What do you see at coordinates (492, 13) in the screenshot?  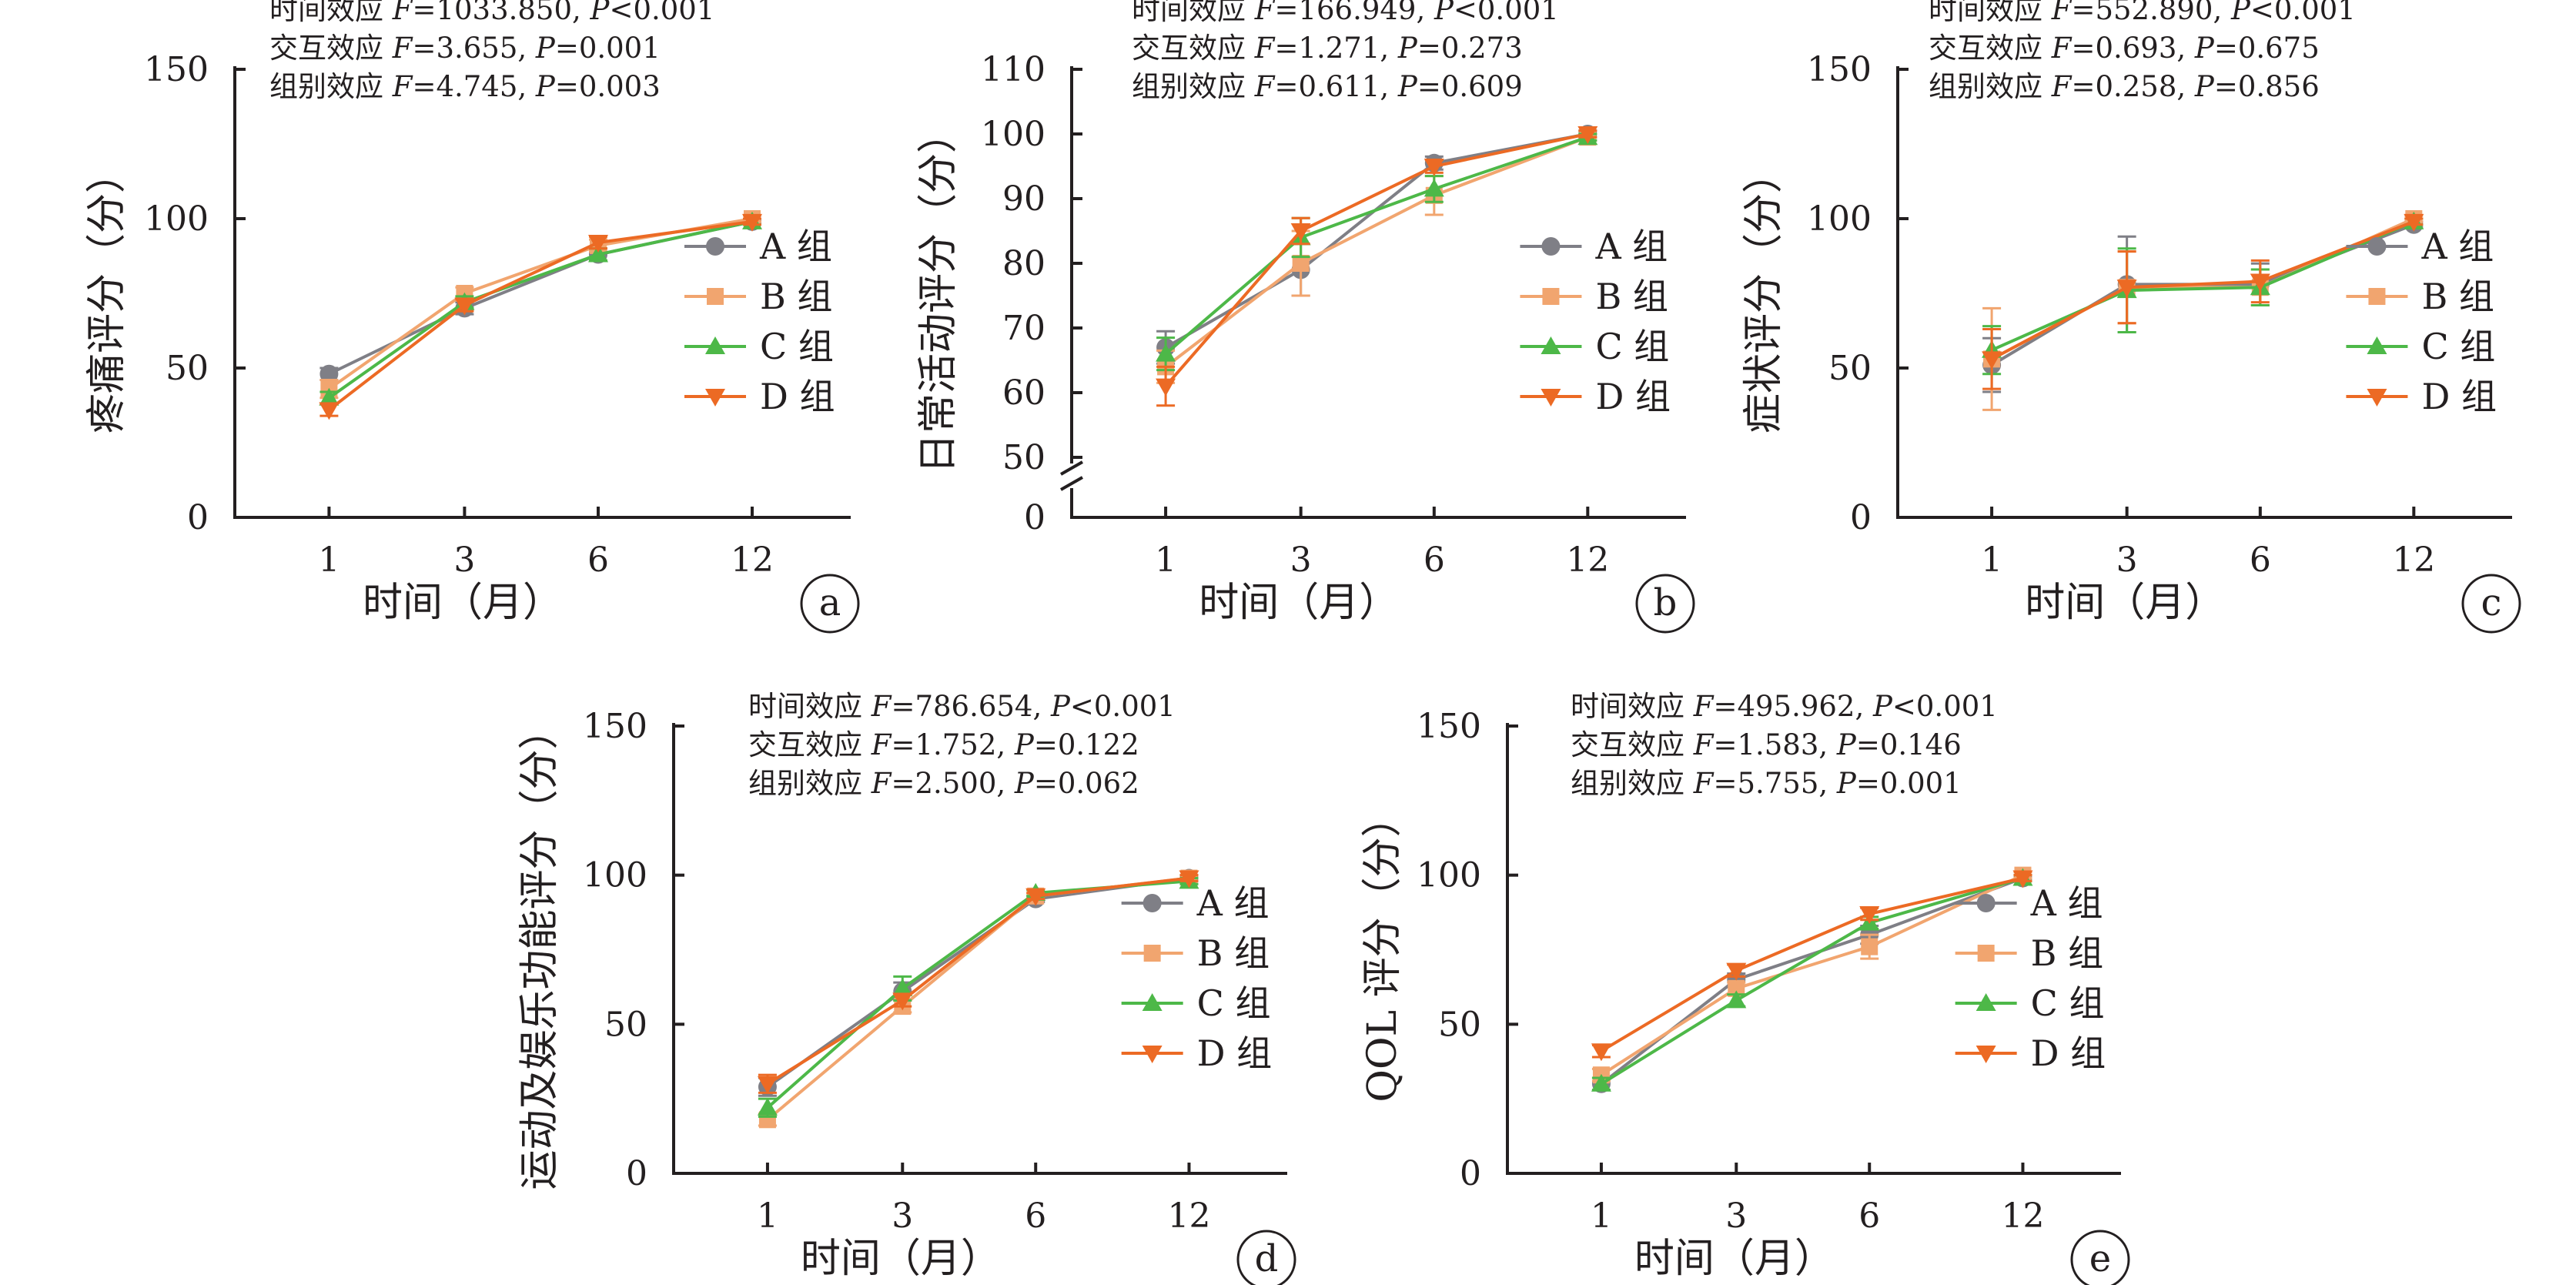 I see `stat-annotation: 时间效应 F=1033.850, P<0.001` at bounding box center [492, 13].